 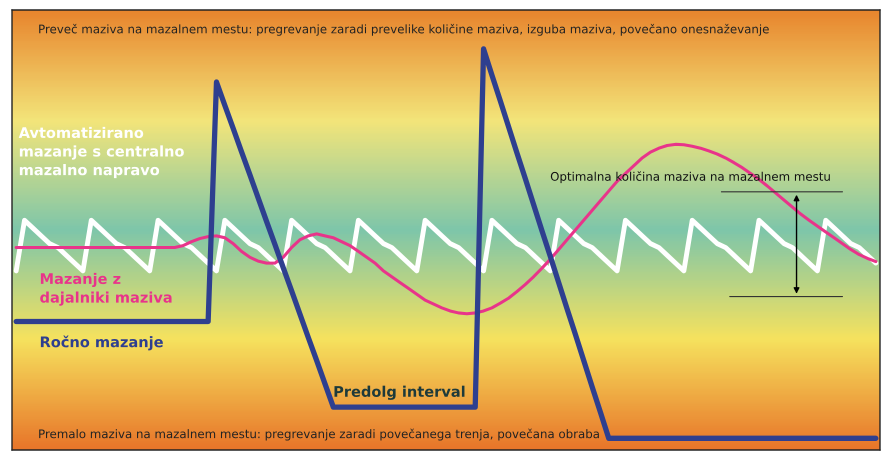 I want to click on series-label: Ročno mazanje, so click(x=101, y=343).